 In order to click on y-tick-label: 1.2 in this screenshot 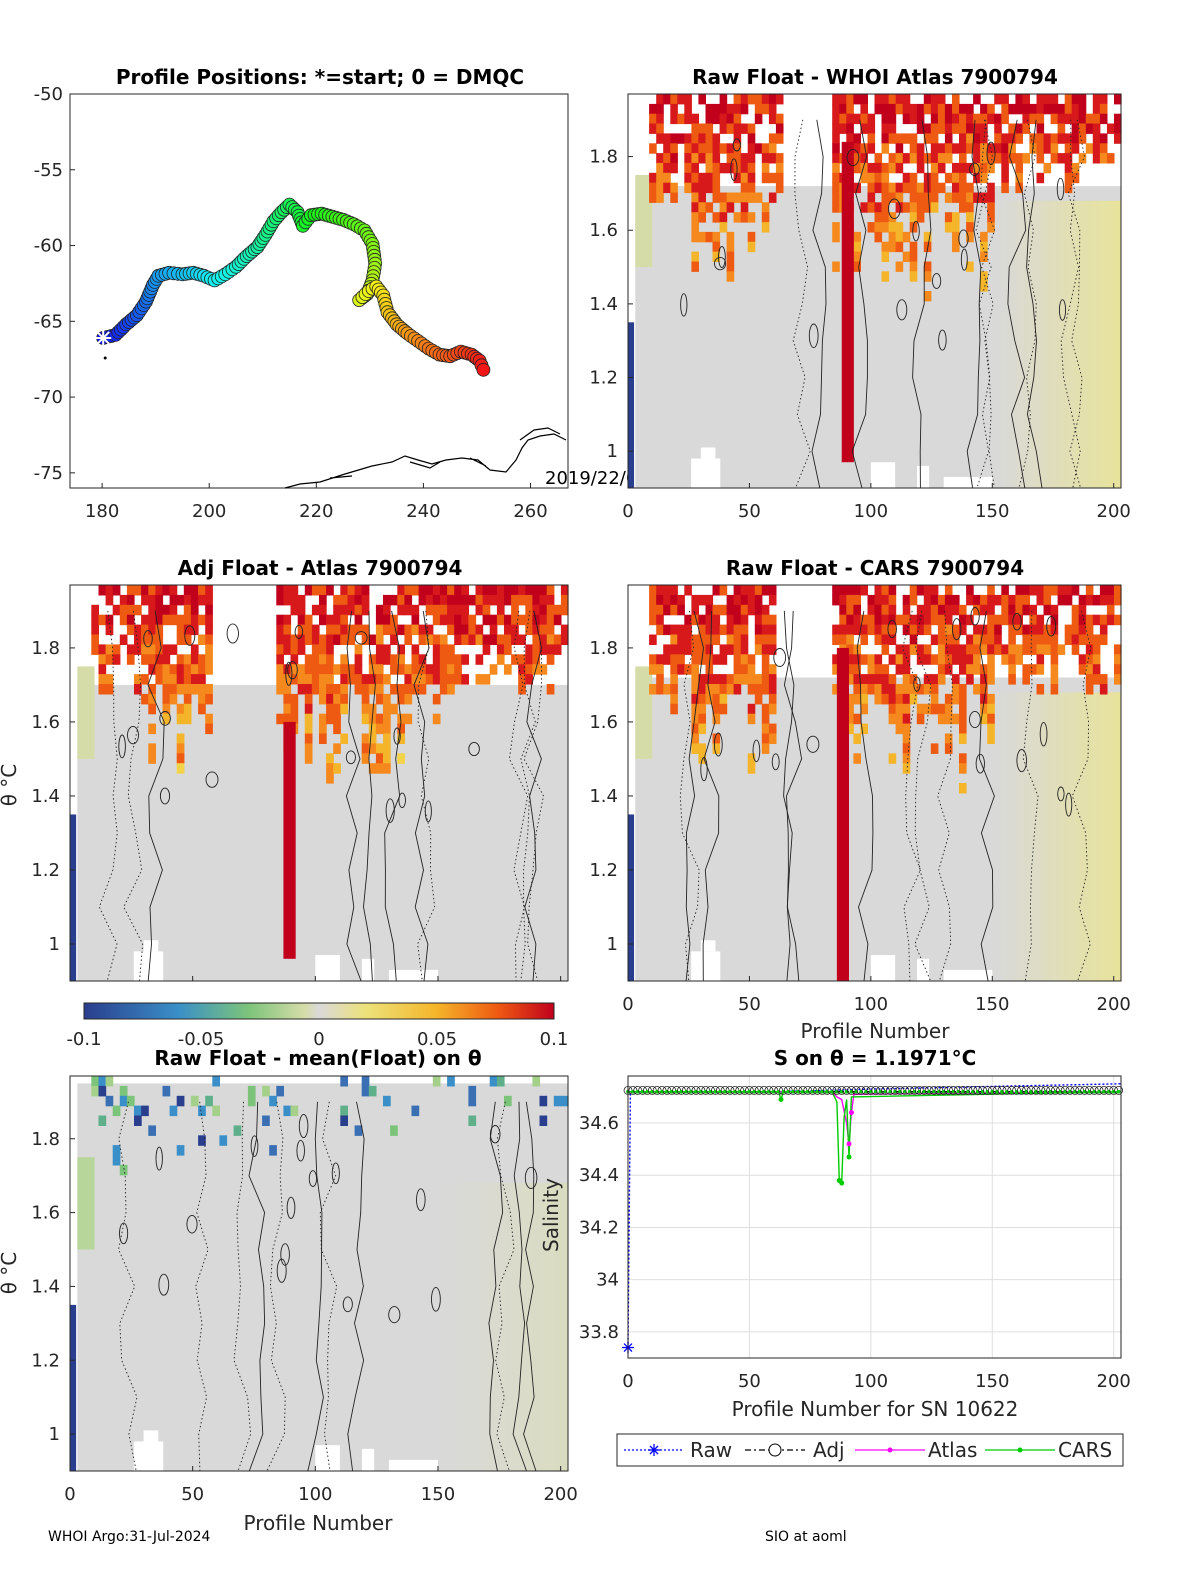, I will do `click(45, 870)`.